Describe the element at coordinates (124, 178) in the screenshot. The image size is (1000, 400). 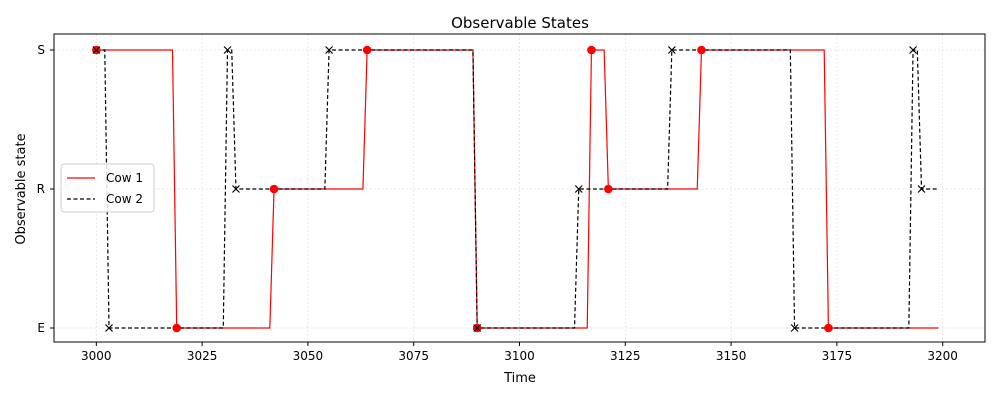
I see `legend-label-cow-1: Cow 1` at that location.